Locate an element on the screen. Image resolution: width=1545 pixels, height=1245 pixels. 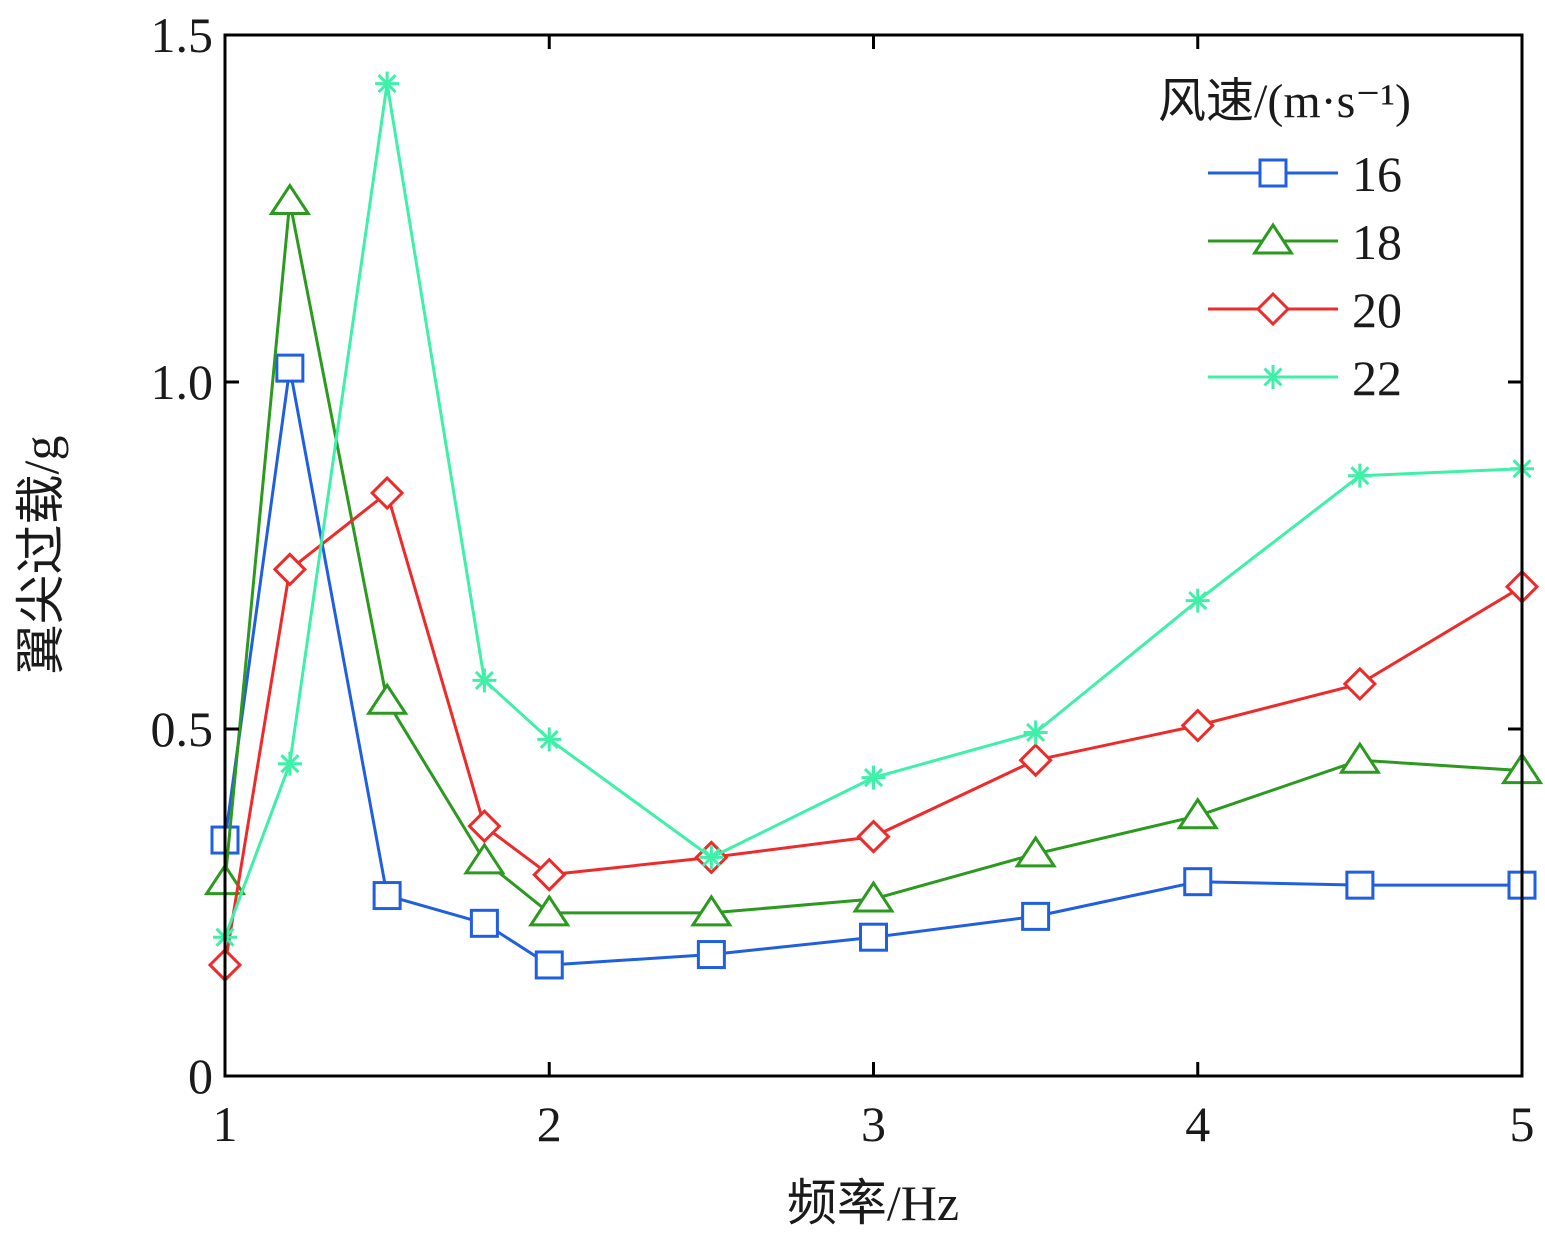
legend-item-22: 22 is located at coordinates (1305, 378).